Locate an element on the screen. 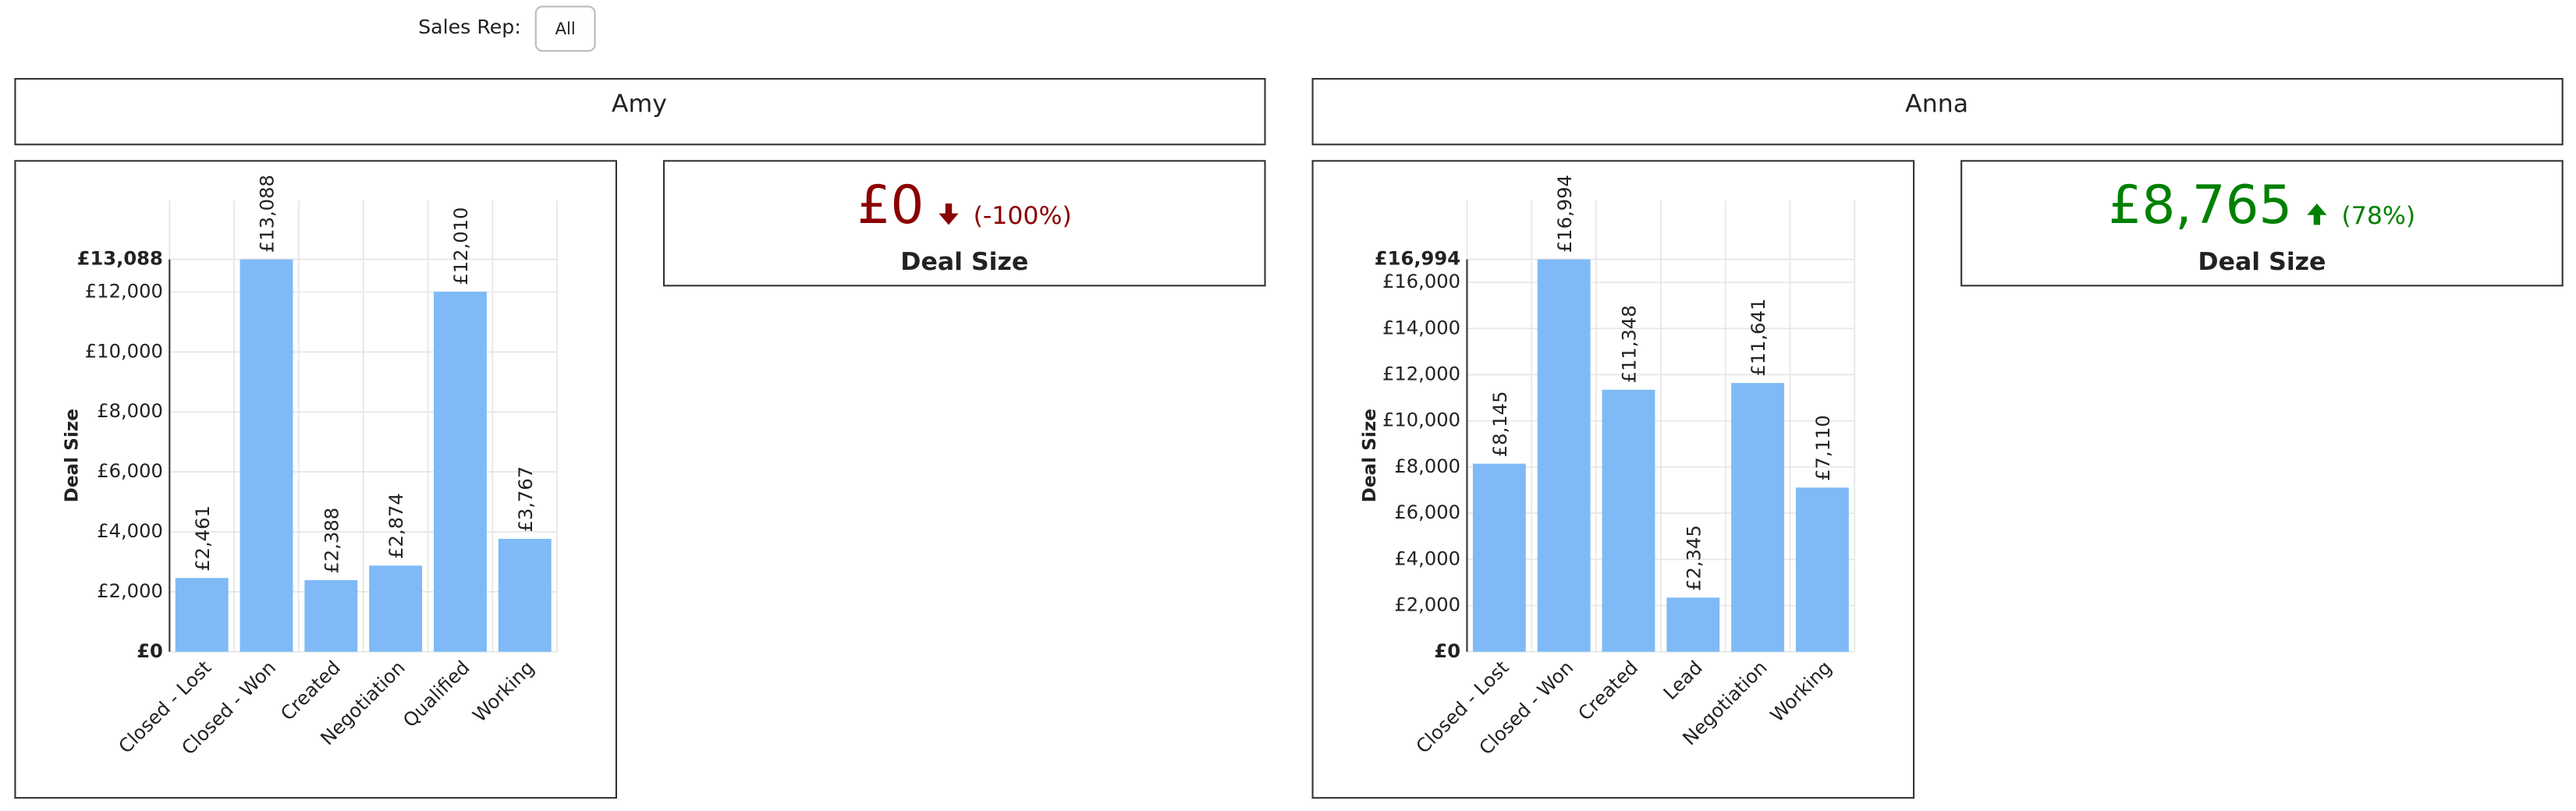 The width and height of the screenshot is (2576, 811). kpi-value: £8,765 is located at coordinates (2201, 205).